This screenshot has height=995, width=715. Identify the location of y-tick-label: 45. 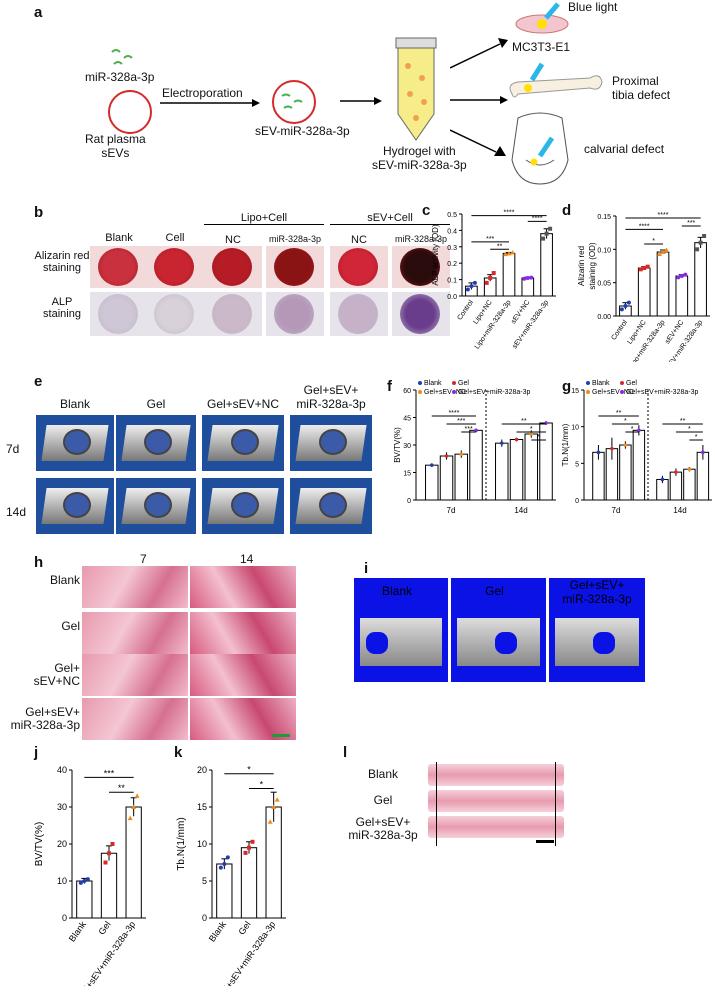
(407, 419).